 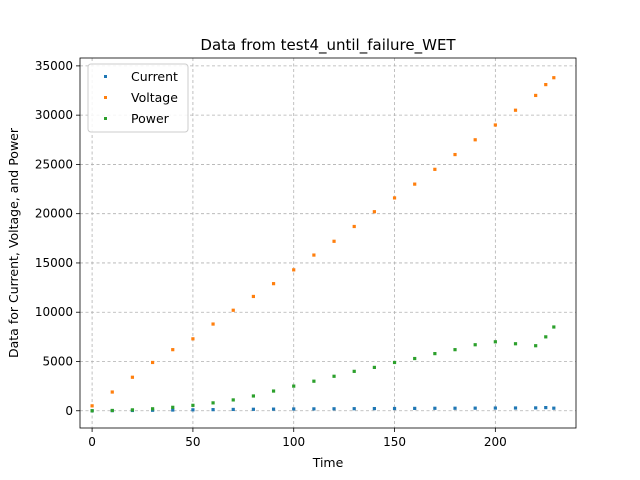 I want to click on x-axis: 0 50 100 150 200, so click(x=297, y=438).